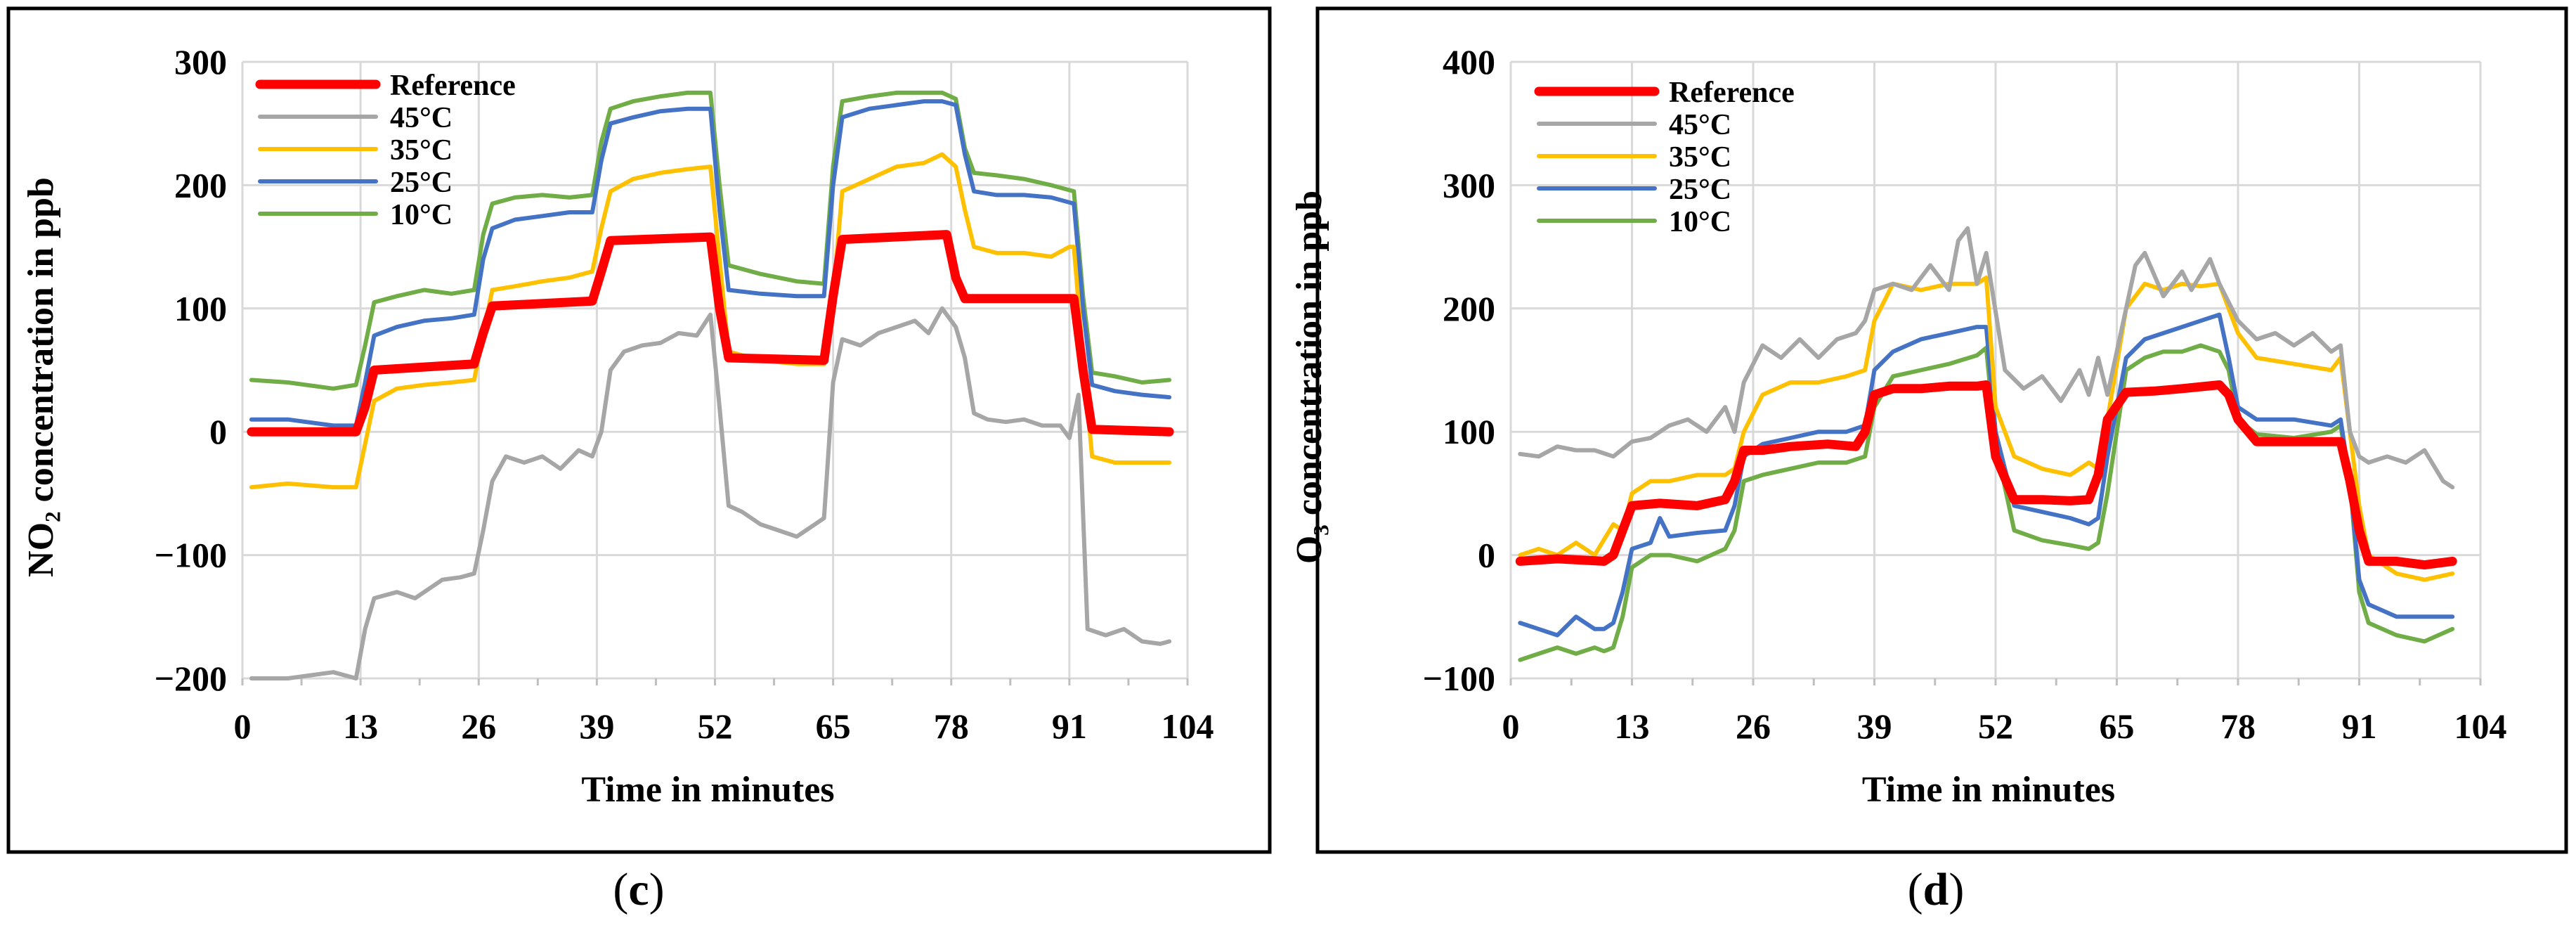  Describe the element at coordinates (191, 678) in the screenshot. I see `chart-c-ytick-label: −200` at that location.